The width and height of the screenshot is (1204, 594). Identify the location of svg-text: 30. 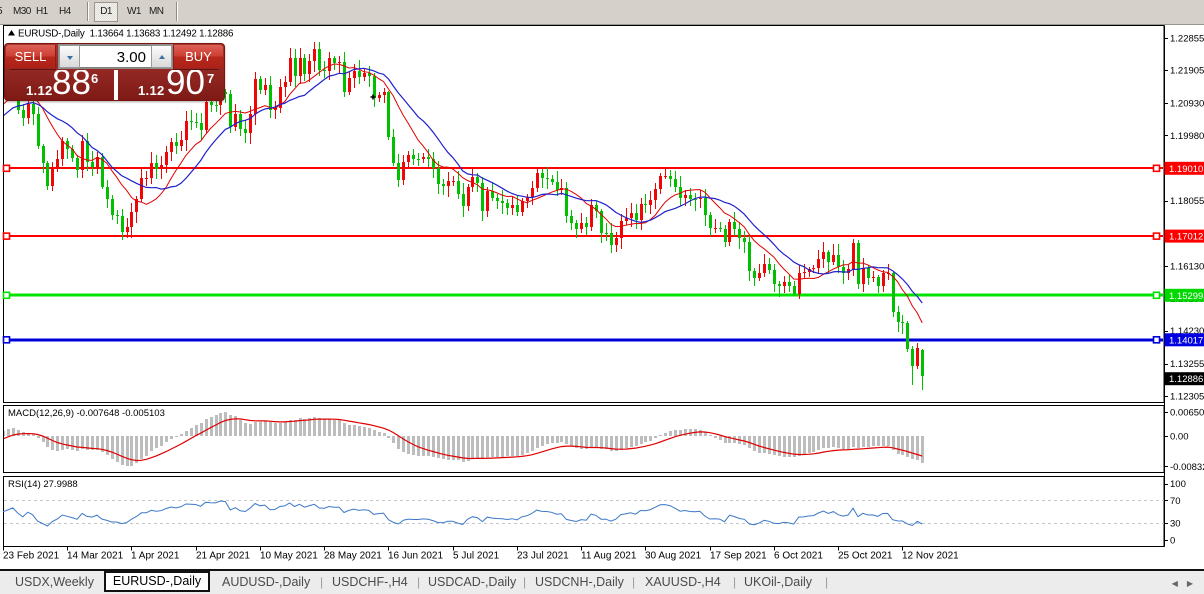
(1175, 524).